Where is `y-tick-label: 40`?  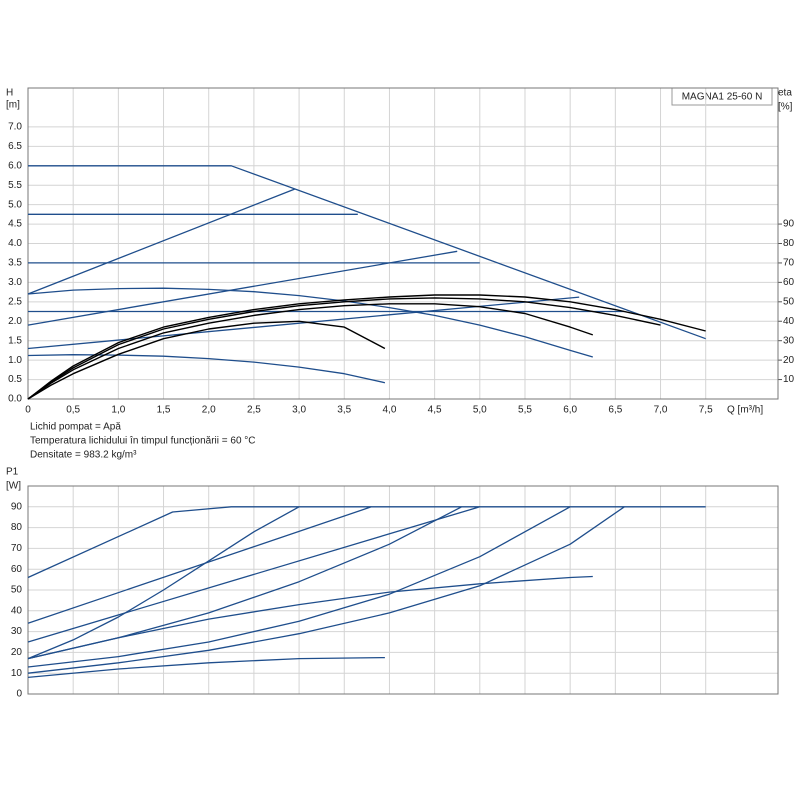 y-tick-label: 40 is located at coordinates (17, 610).